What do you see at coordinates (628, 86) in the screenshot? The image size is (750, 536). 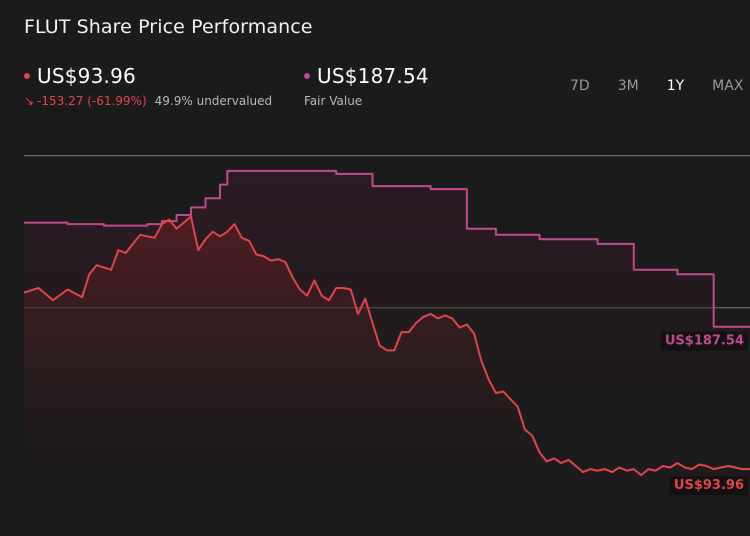 I see `tab-3m: 3M` at bounding box center [628, 86].